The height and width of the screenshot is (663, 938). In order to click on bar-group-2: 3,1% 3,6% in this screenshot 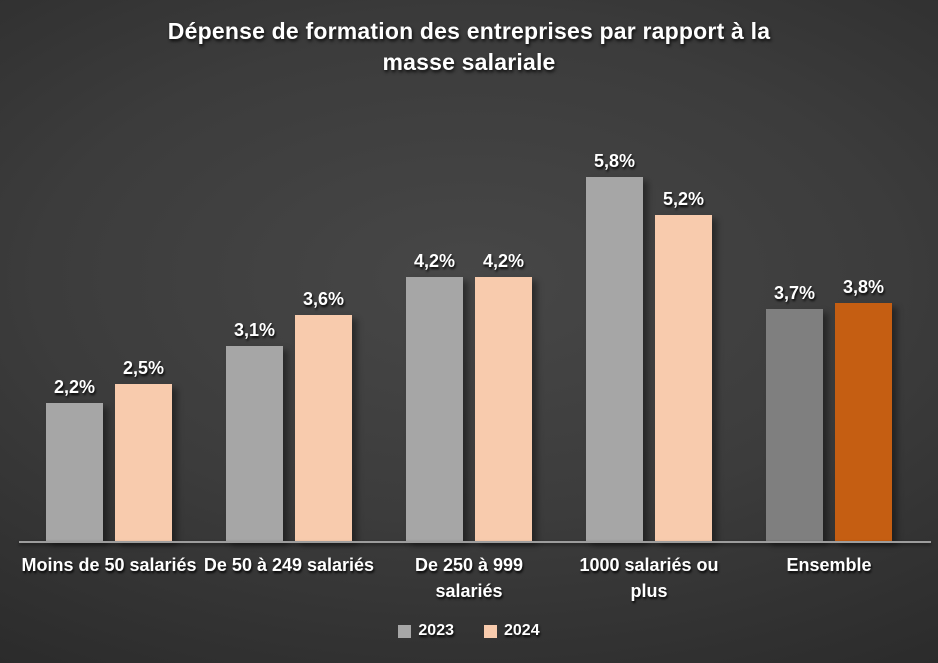, I will do `click(289, 414)`.